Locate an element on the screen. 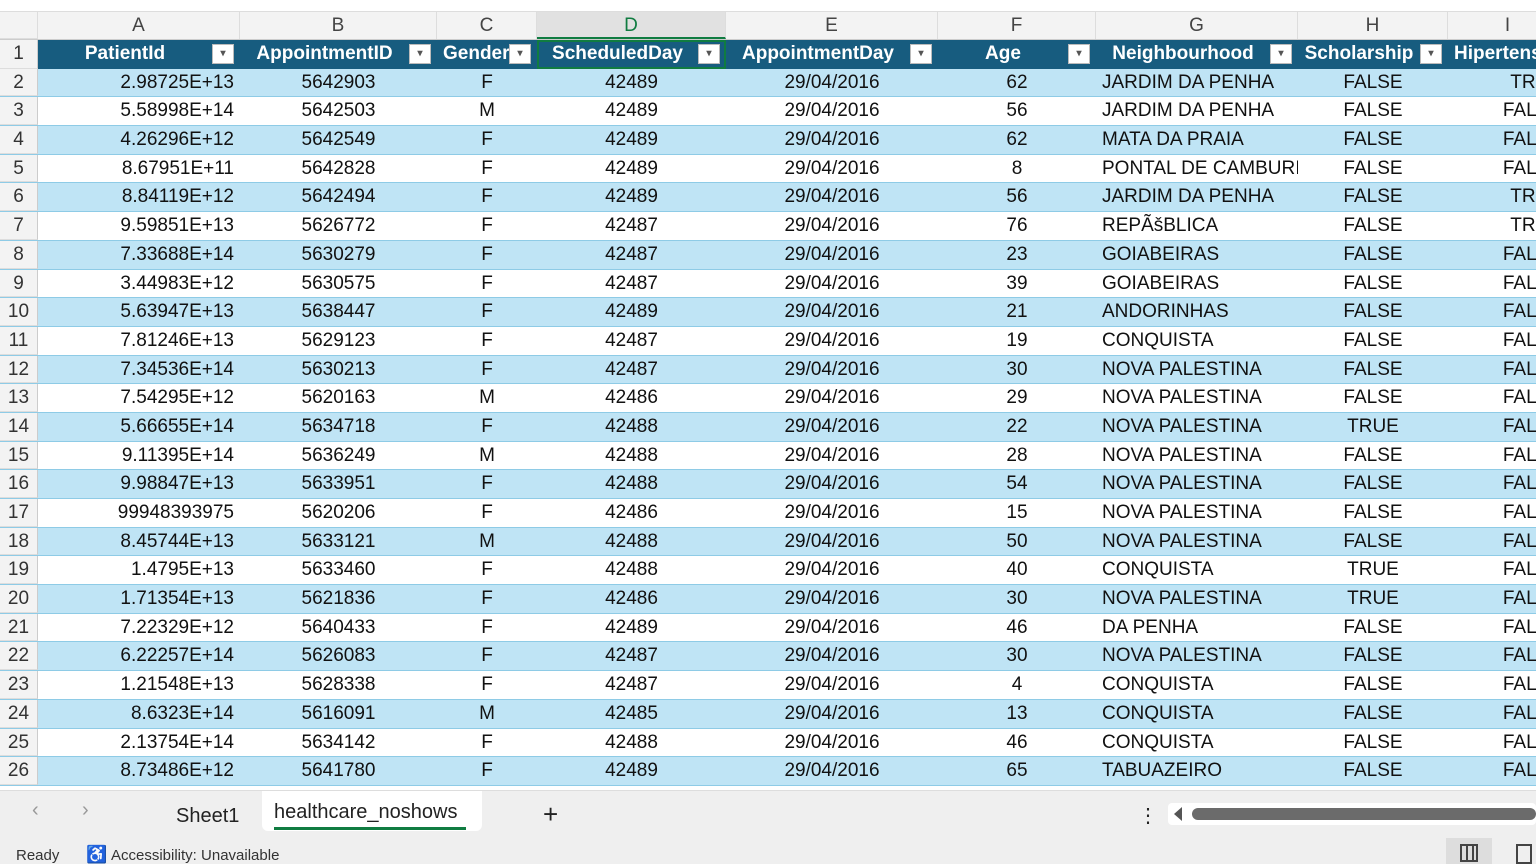 The image size is (1536, 865). column-header-G: G is located at coordinates (1197, 25).